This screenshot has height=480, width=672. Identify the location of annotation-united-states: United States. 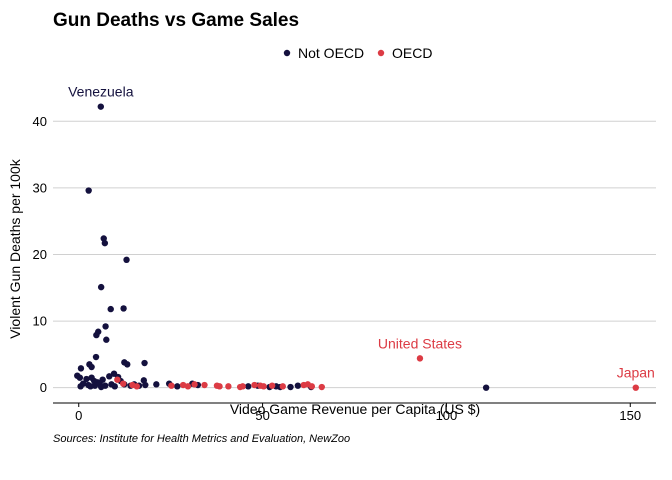
(420, 343).